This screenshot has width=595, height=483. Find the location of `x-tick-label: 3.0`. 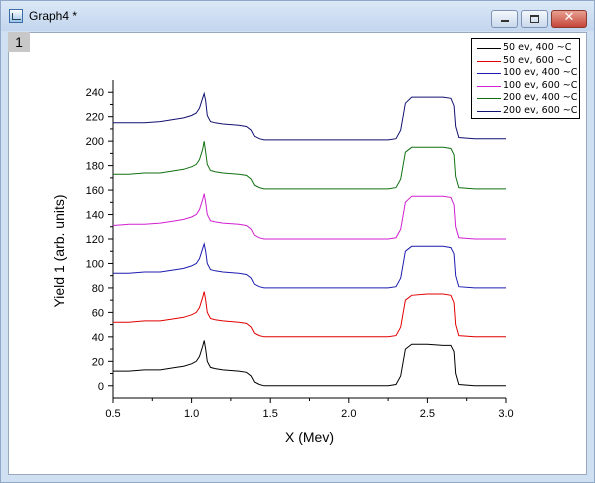

x-tick-label: 3.0 is located at coordinates (505, 414).